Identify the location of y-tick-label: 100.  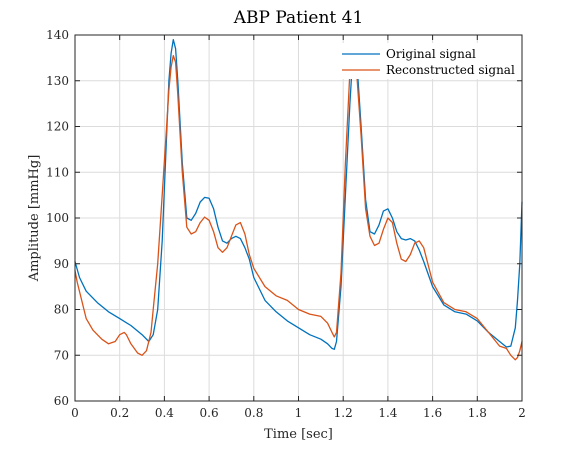
(57, 218).